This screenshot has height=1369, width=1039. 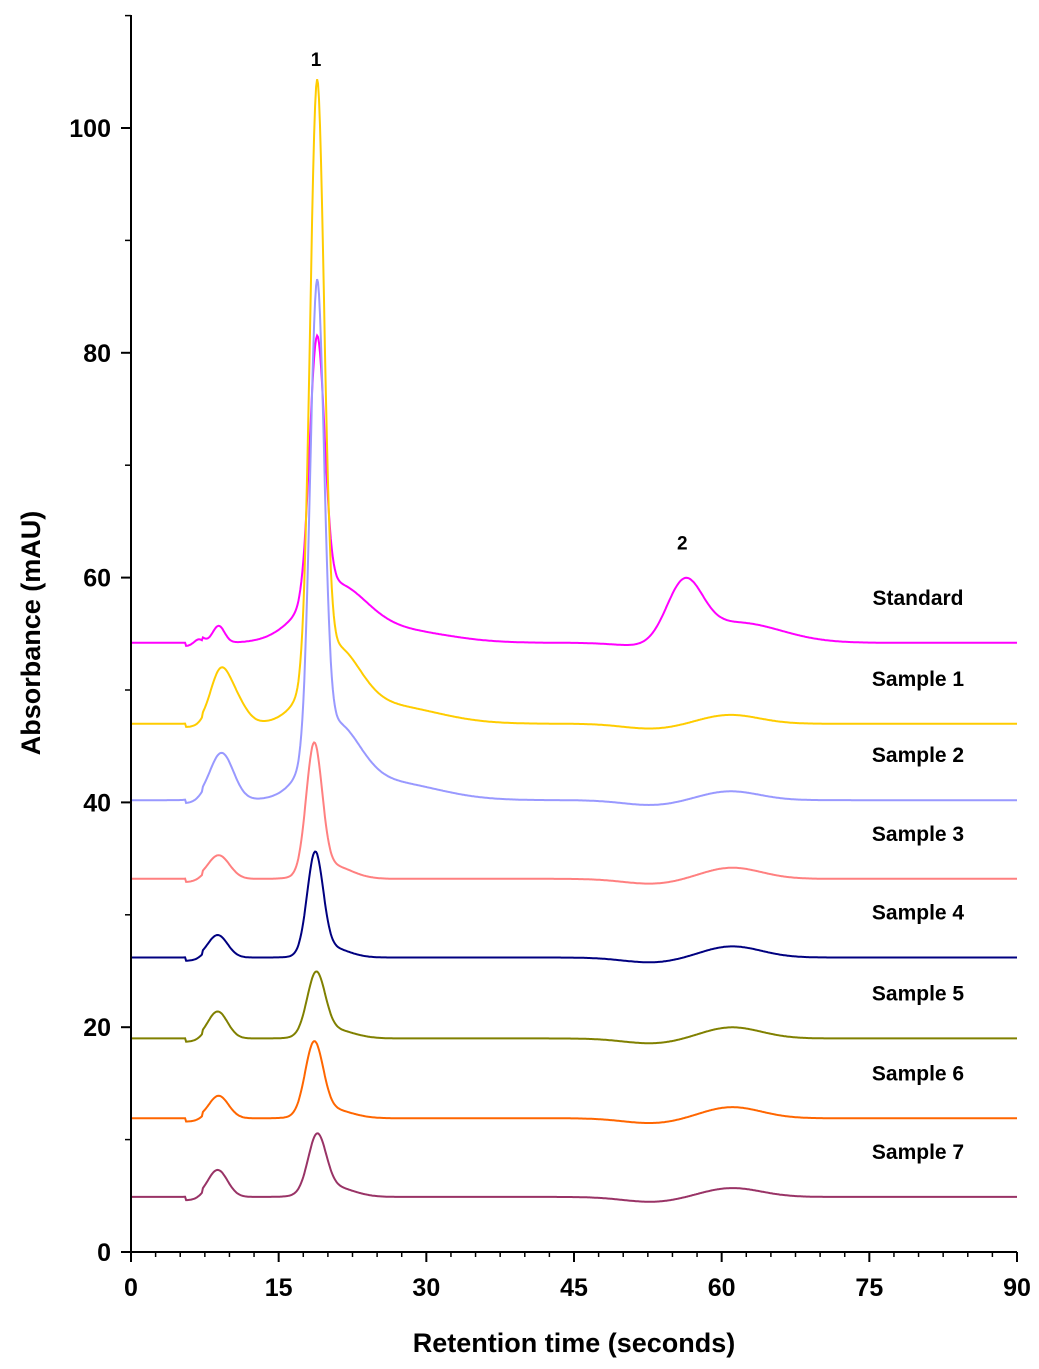 I want to click on peak-label: 2, so click(x=682, y=544).